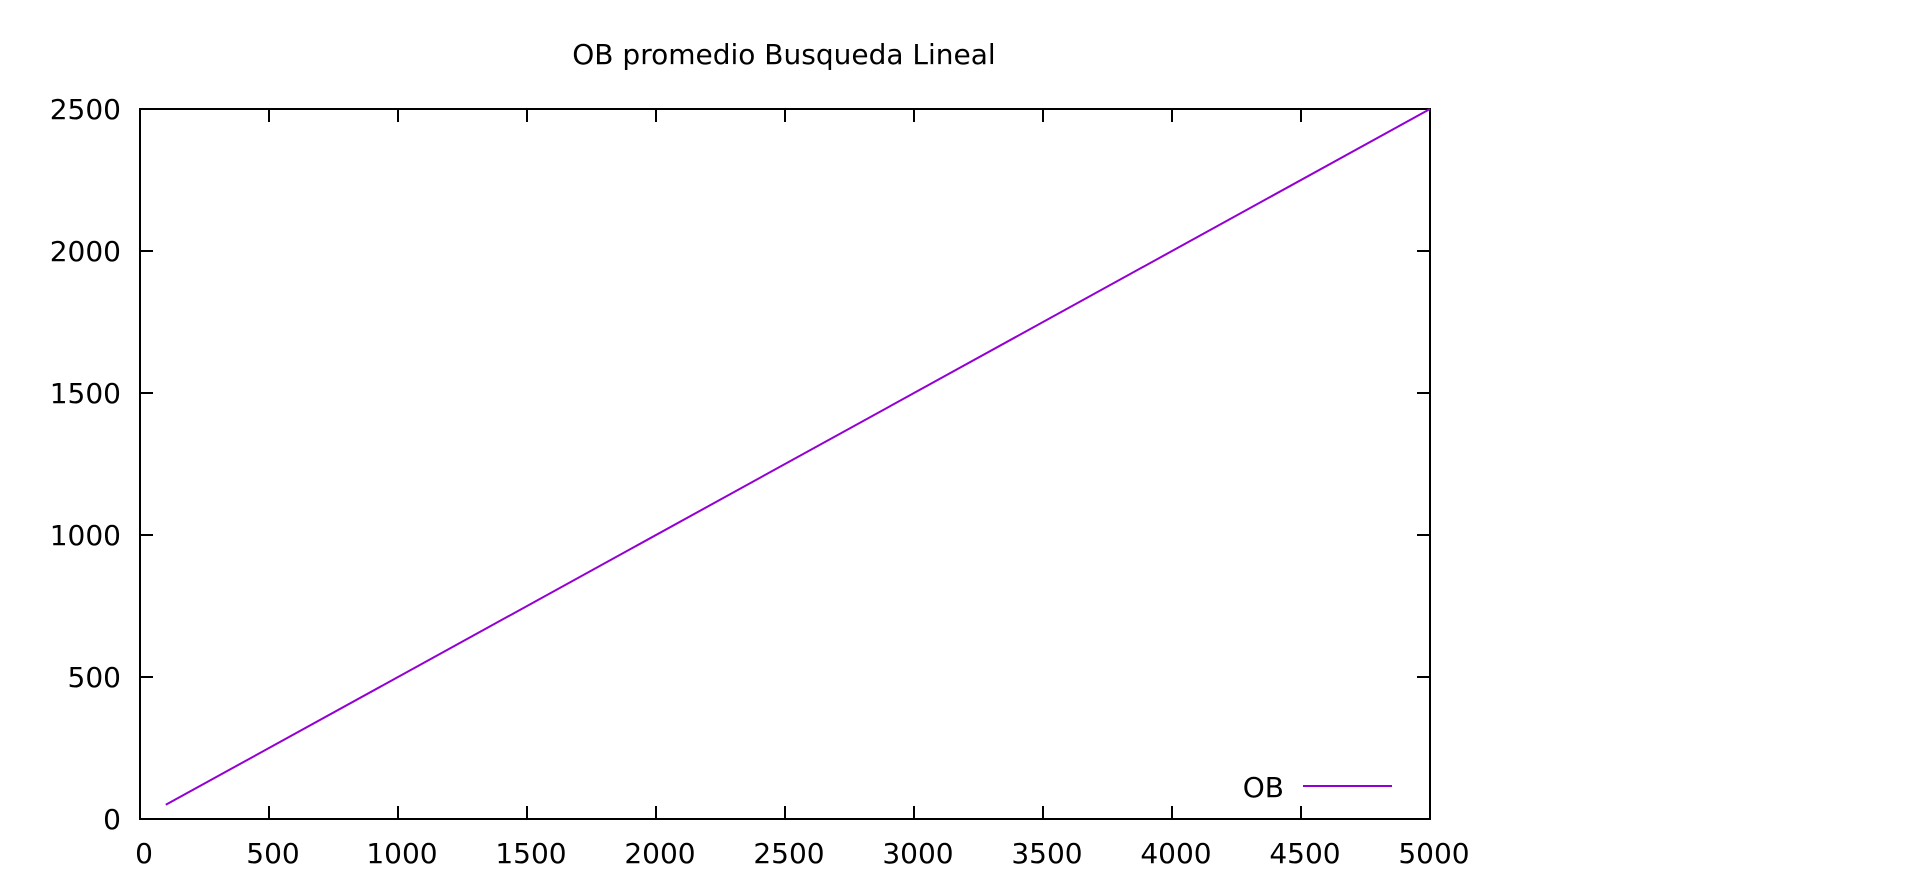 Image resolution: width=1920 pixels, height=888 pixels. I want to click on y-tick-label: 1000, so click(85, 535).